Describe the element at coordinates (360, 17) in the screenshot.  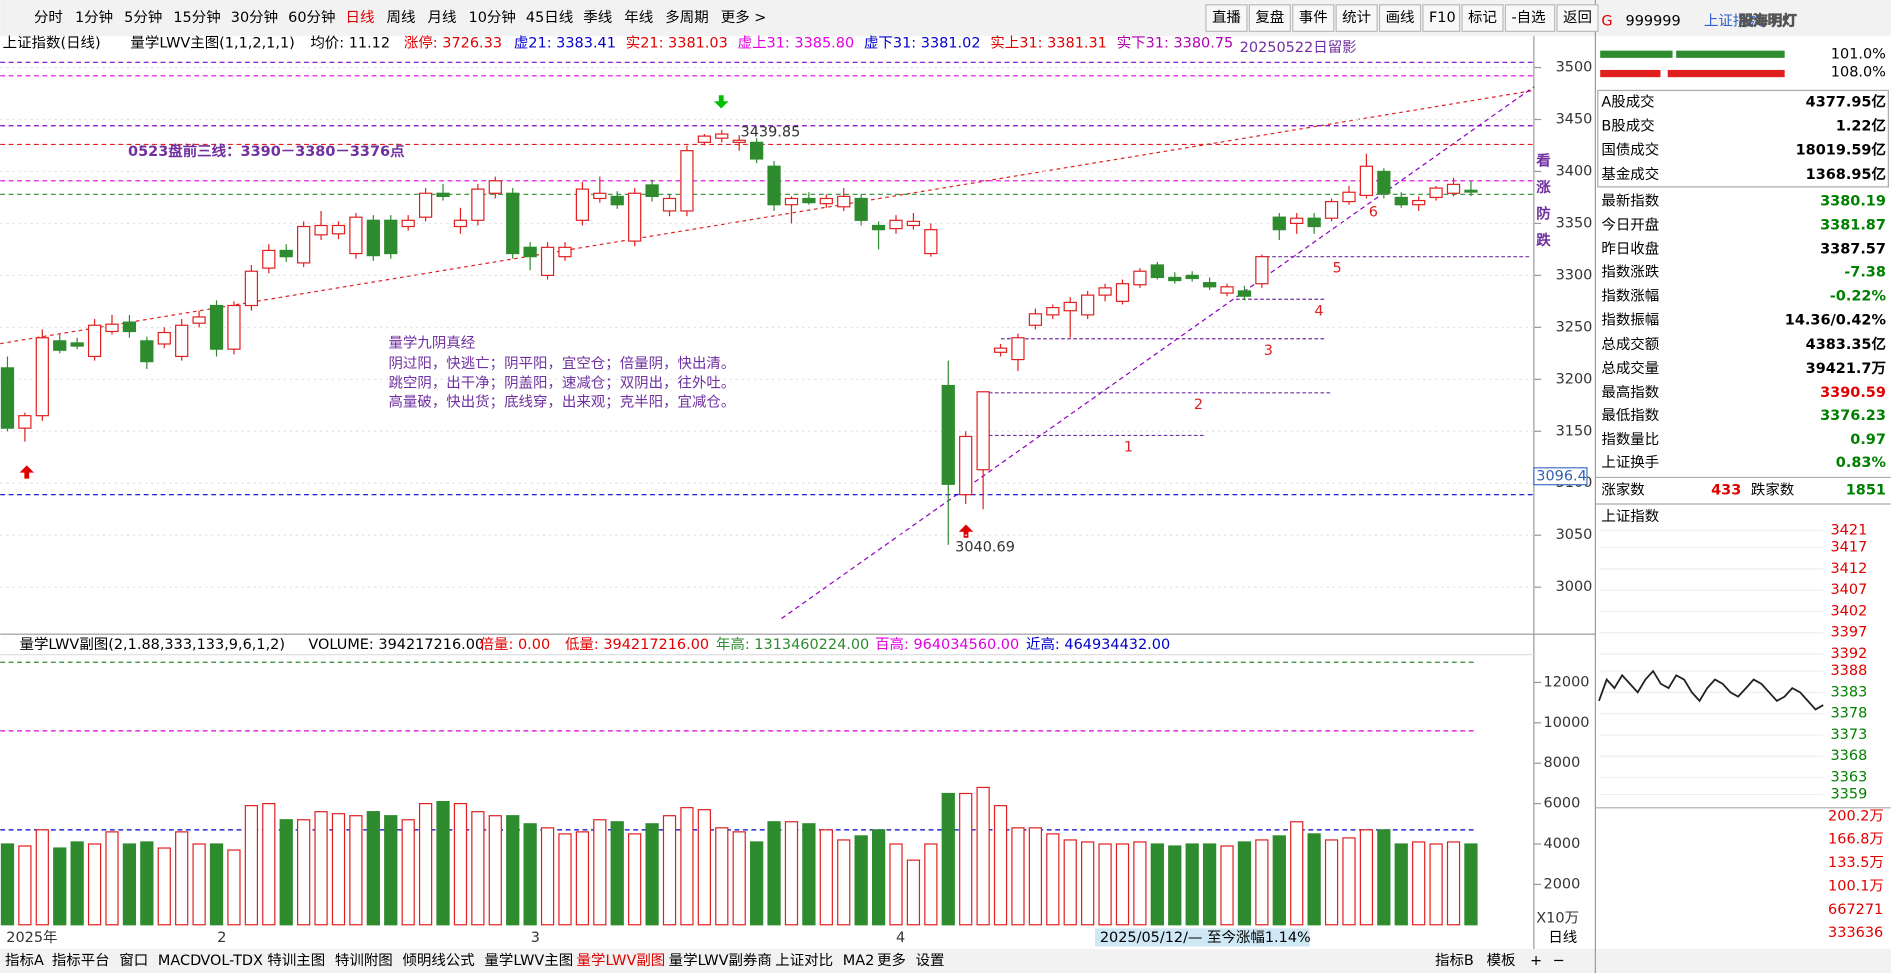
I see `period-tab: 日线` at that location.